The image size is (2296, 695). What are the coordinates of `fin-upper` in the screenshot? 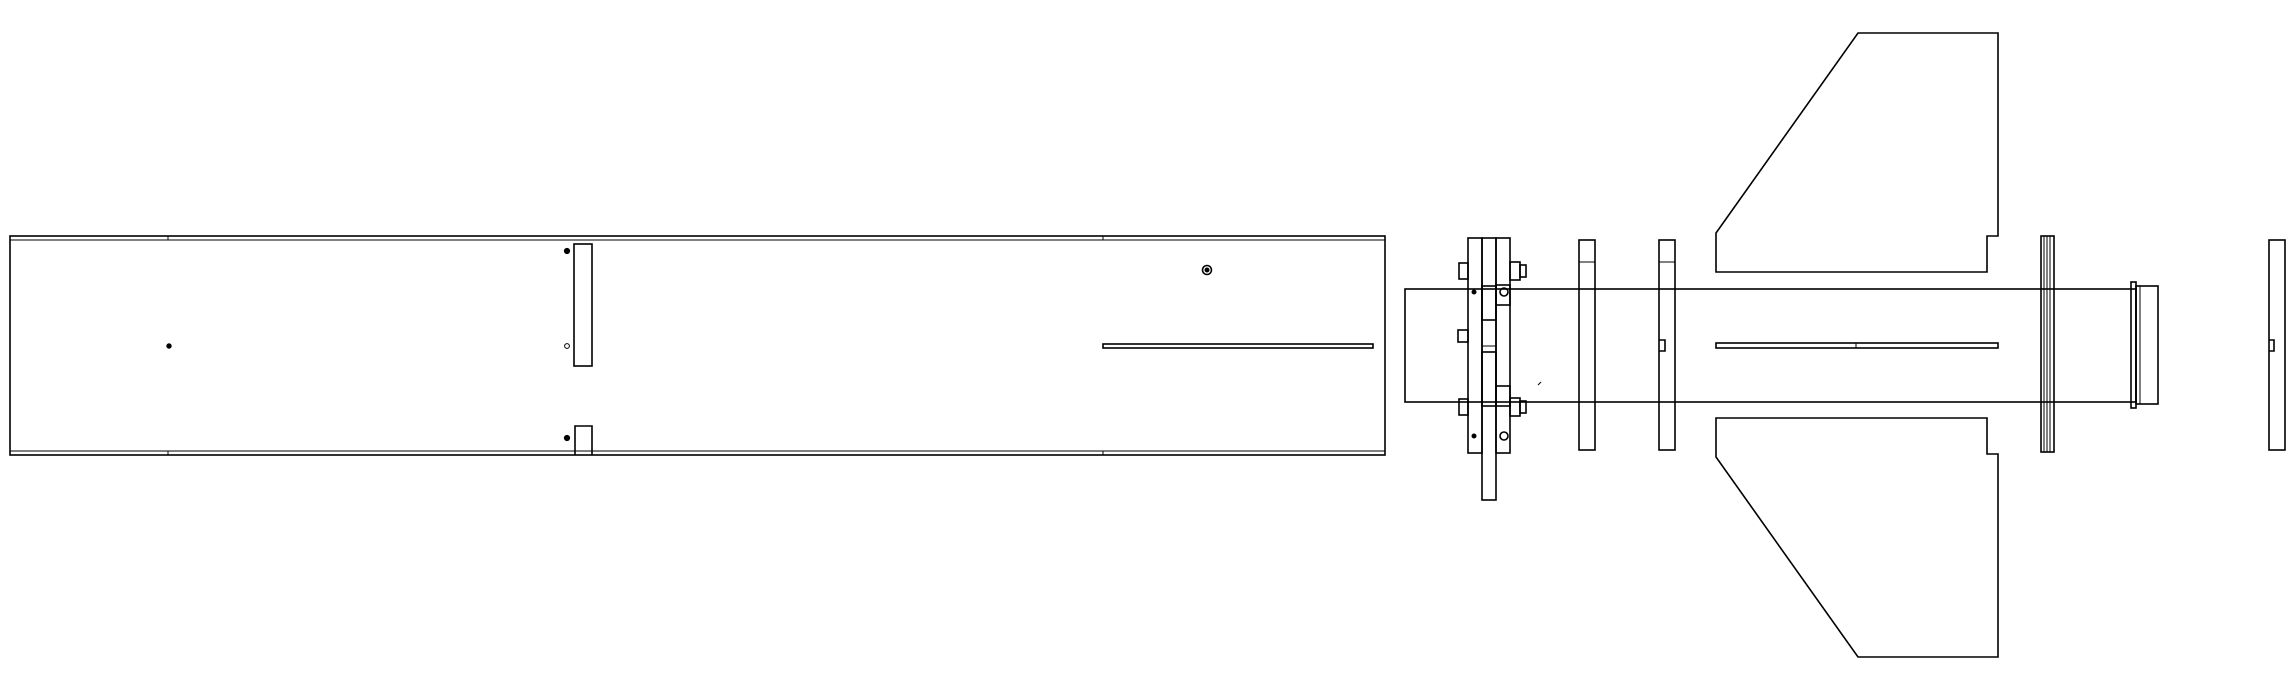 It's located at (1857, 152).